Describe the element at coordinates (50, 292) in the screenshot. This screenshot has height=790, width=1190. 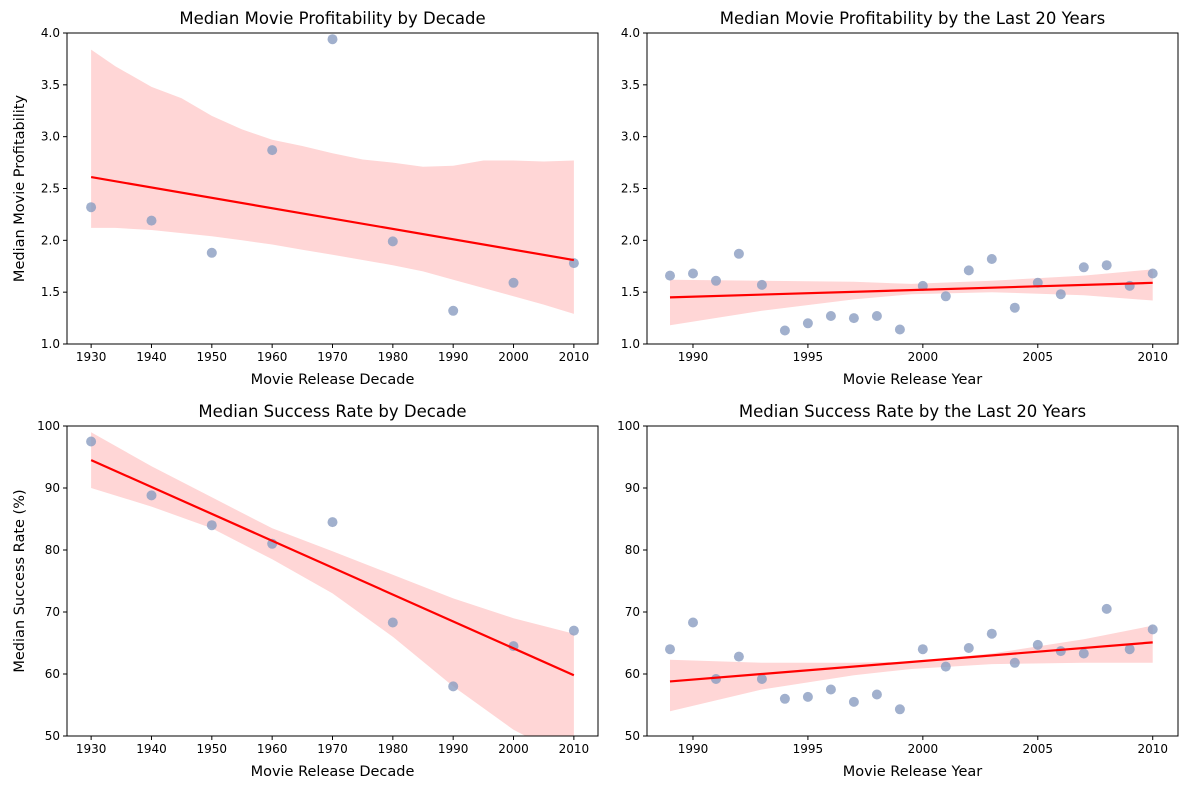
I see `y-tick-label: 1.5` at that location.